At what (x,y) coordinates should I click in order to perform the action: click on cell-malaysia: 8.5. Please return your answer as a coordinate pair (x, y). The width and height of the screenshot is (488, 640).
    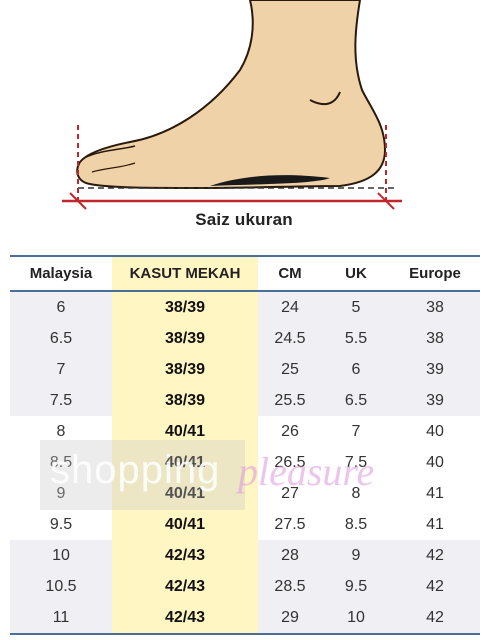
    Looking at the image, I should click on (61, 462).